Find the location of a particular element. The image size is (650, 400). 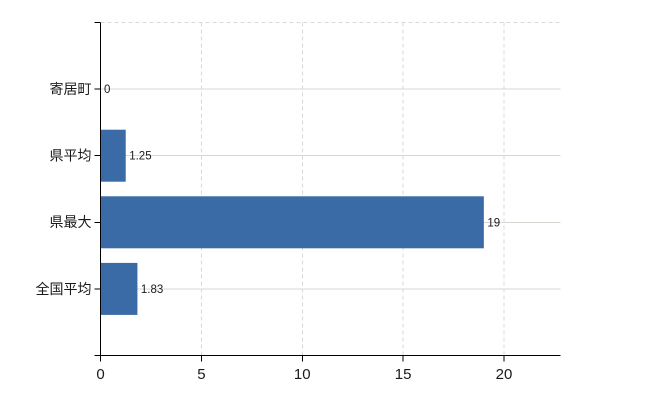

category-label: 寄居町 is located at coordinates (71, 89).